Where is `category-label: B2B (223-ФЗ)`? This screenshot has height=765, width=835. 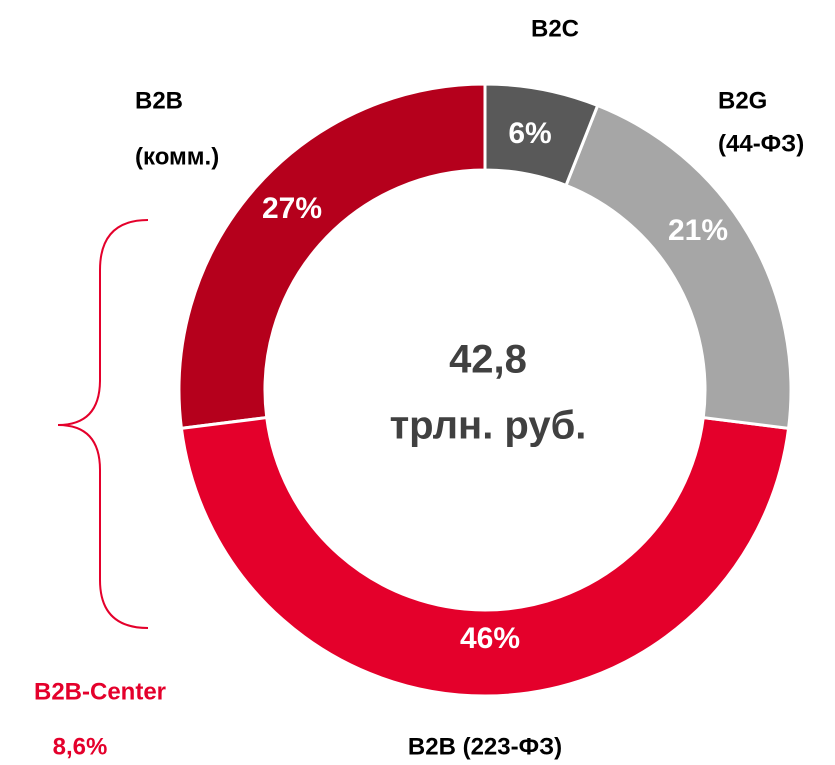
category-label: B2B (223-ФЗ) is located at coordinates (485, 746).